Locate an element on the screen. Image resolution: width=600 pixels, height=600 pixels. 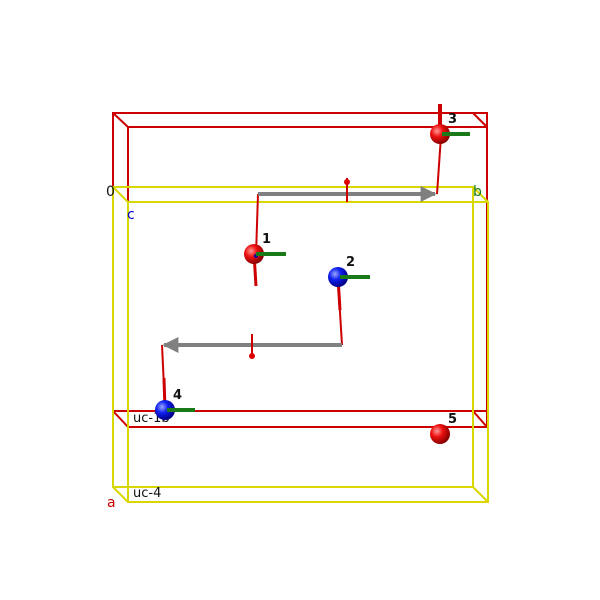
atom-2: 2 is located at coordinates (349, 283).